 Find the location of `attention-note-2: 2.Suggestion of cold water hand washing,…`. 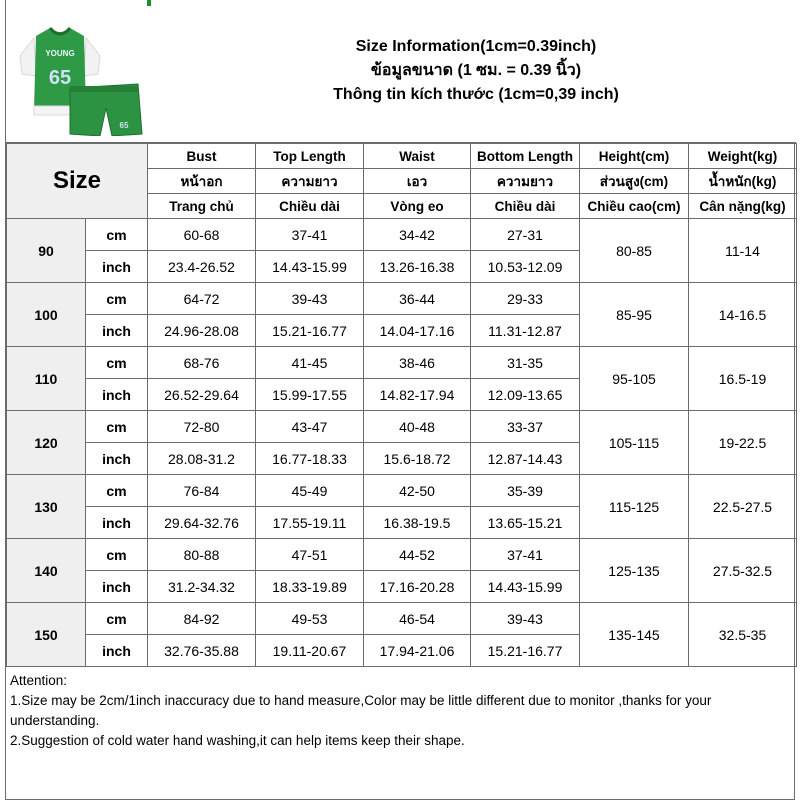

attention-note-2: 2.Suggestion of cold water hand washing,… is located at coordinates (237, 740).